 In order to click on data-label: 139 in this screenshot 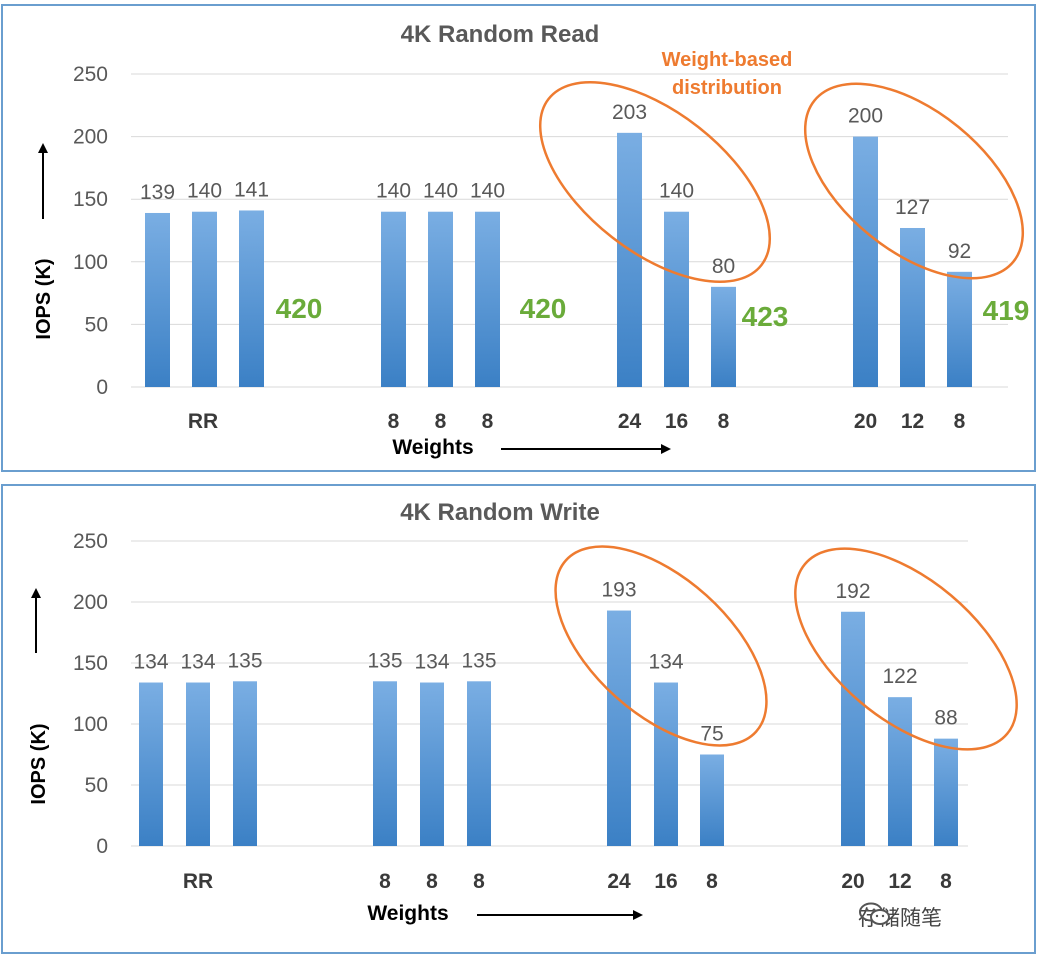, I will do `click(157, 192)`.